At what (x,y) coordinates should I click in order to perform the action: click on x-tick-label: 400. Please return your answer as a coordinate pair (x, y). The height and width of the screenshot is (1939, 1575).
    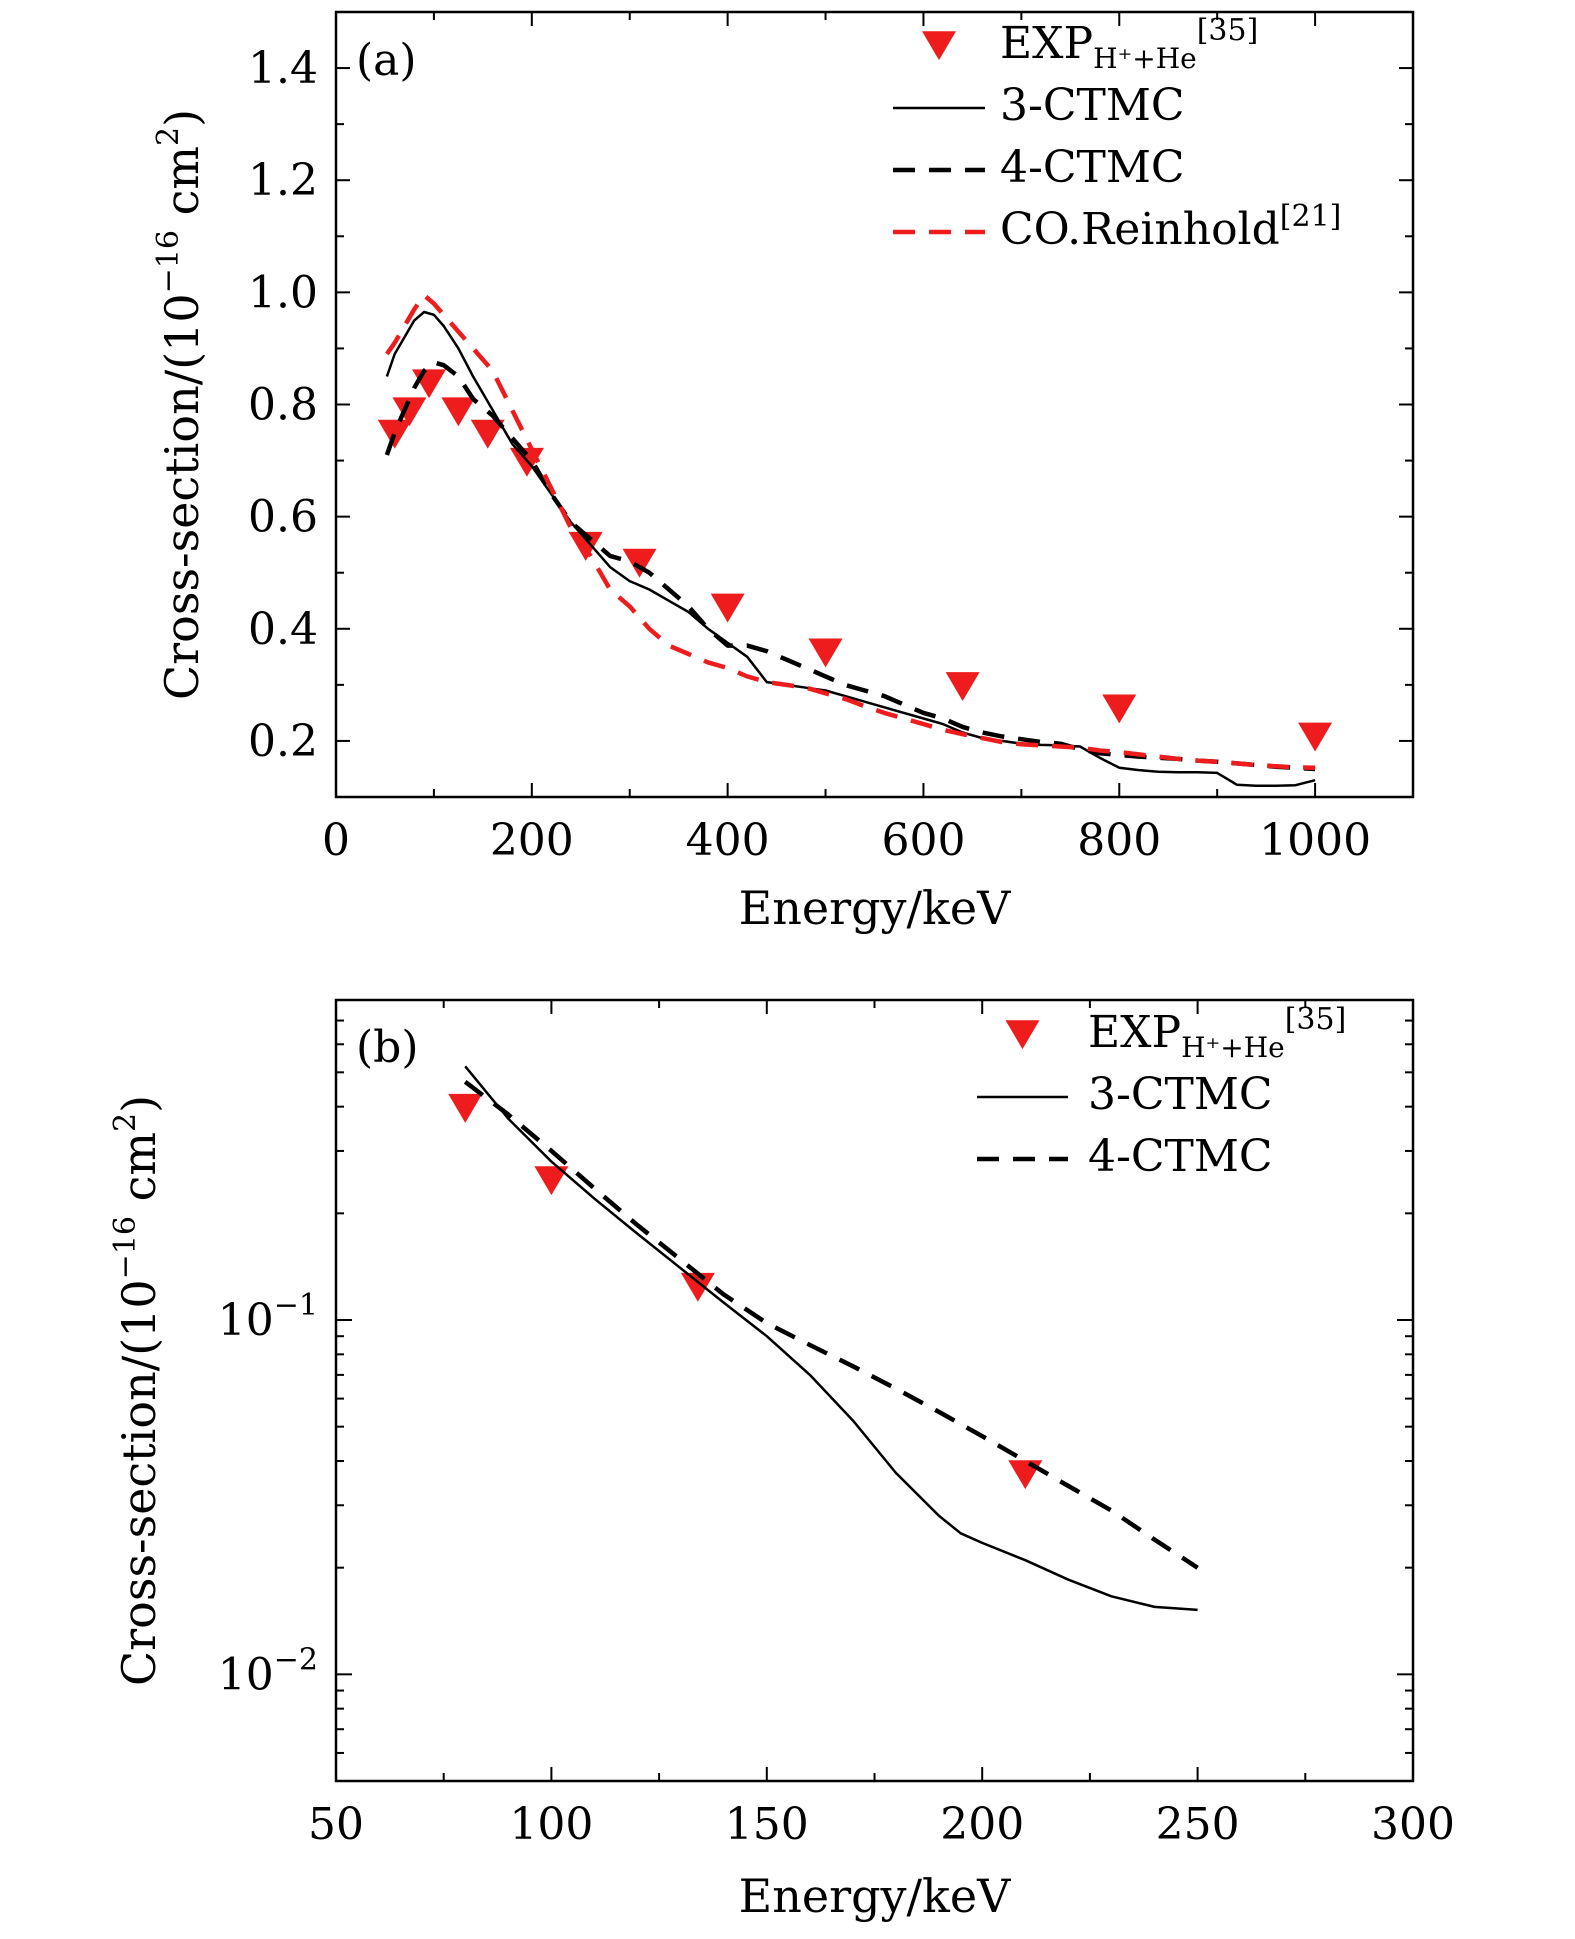
    Looking at the image, I should click on (728, 840).